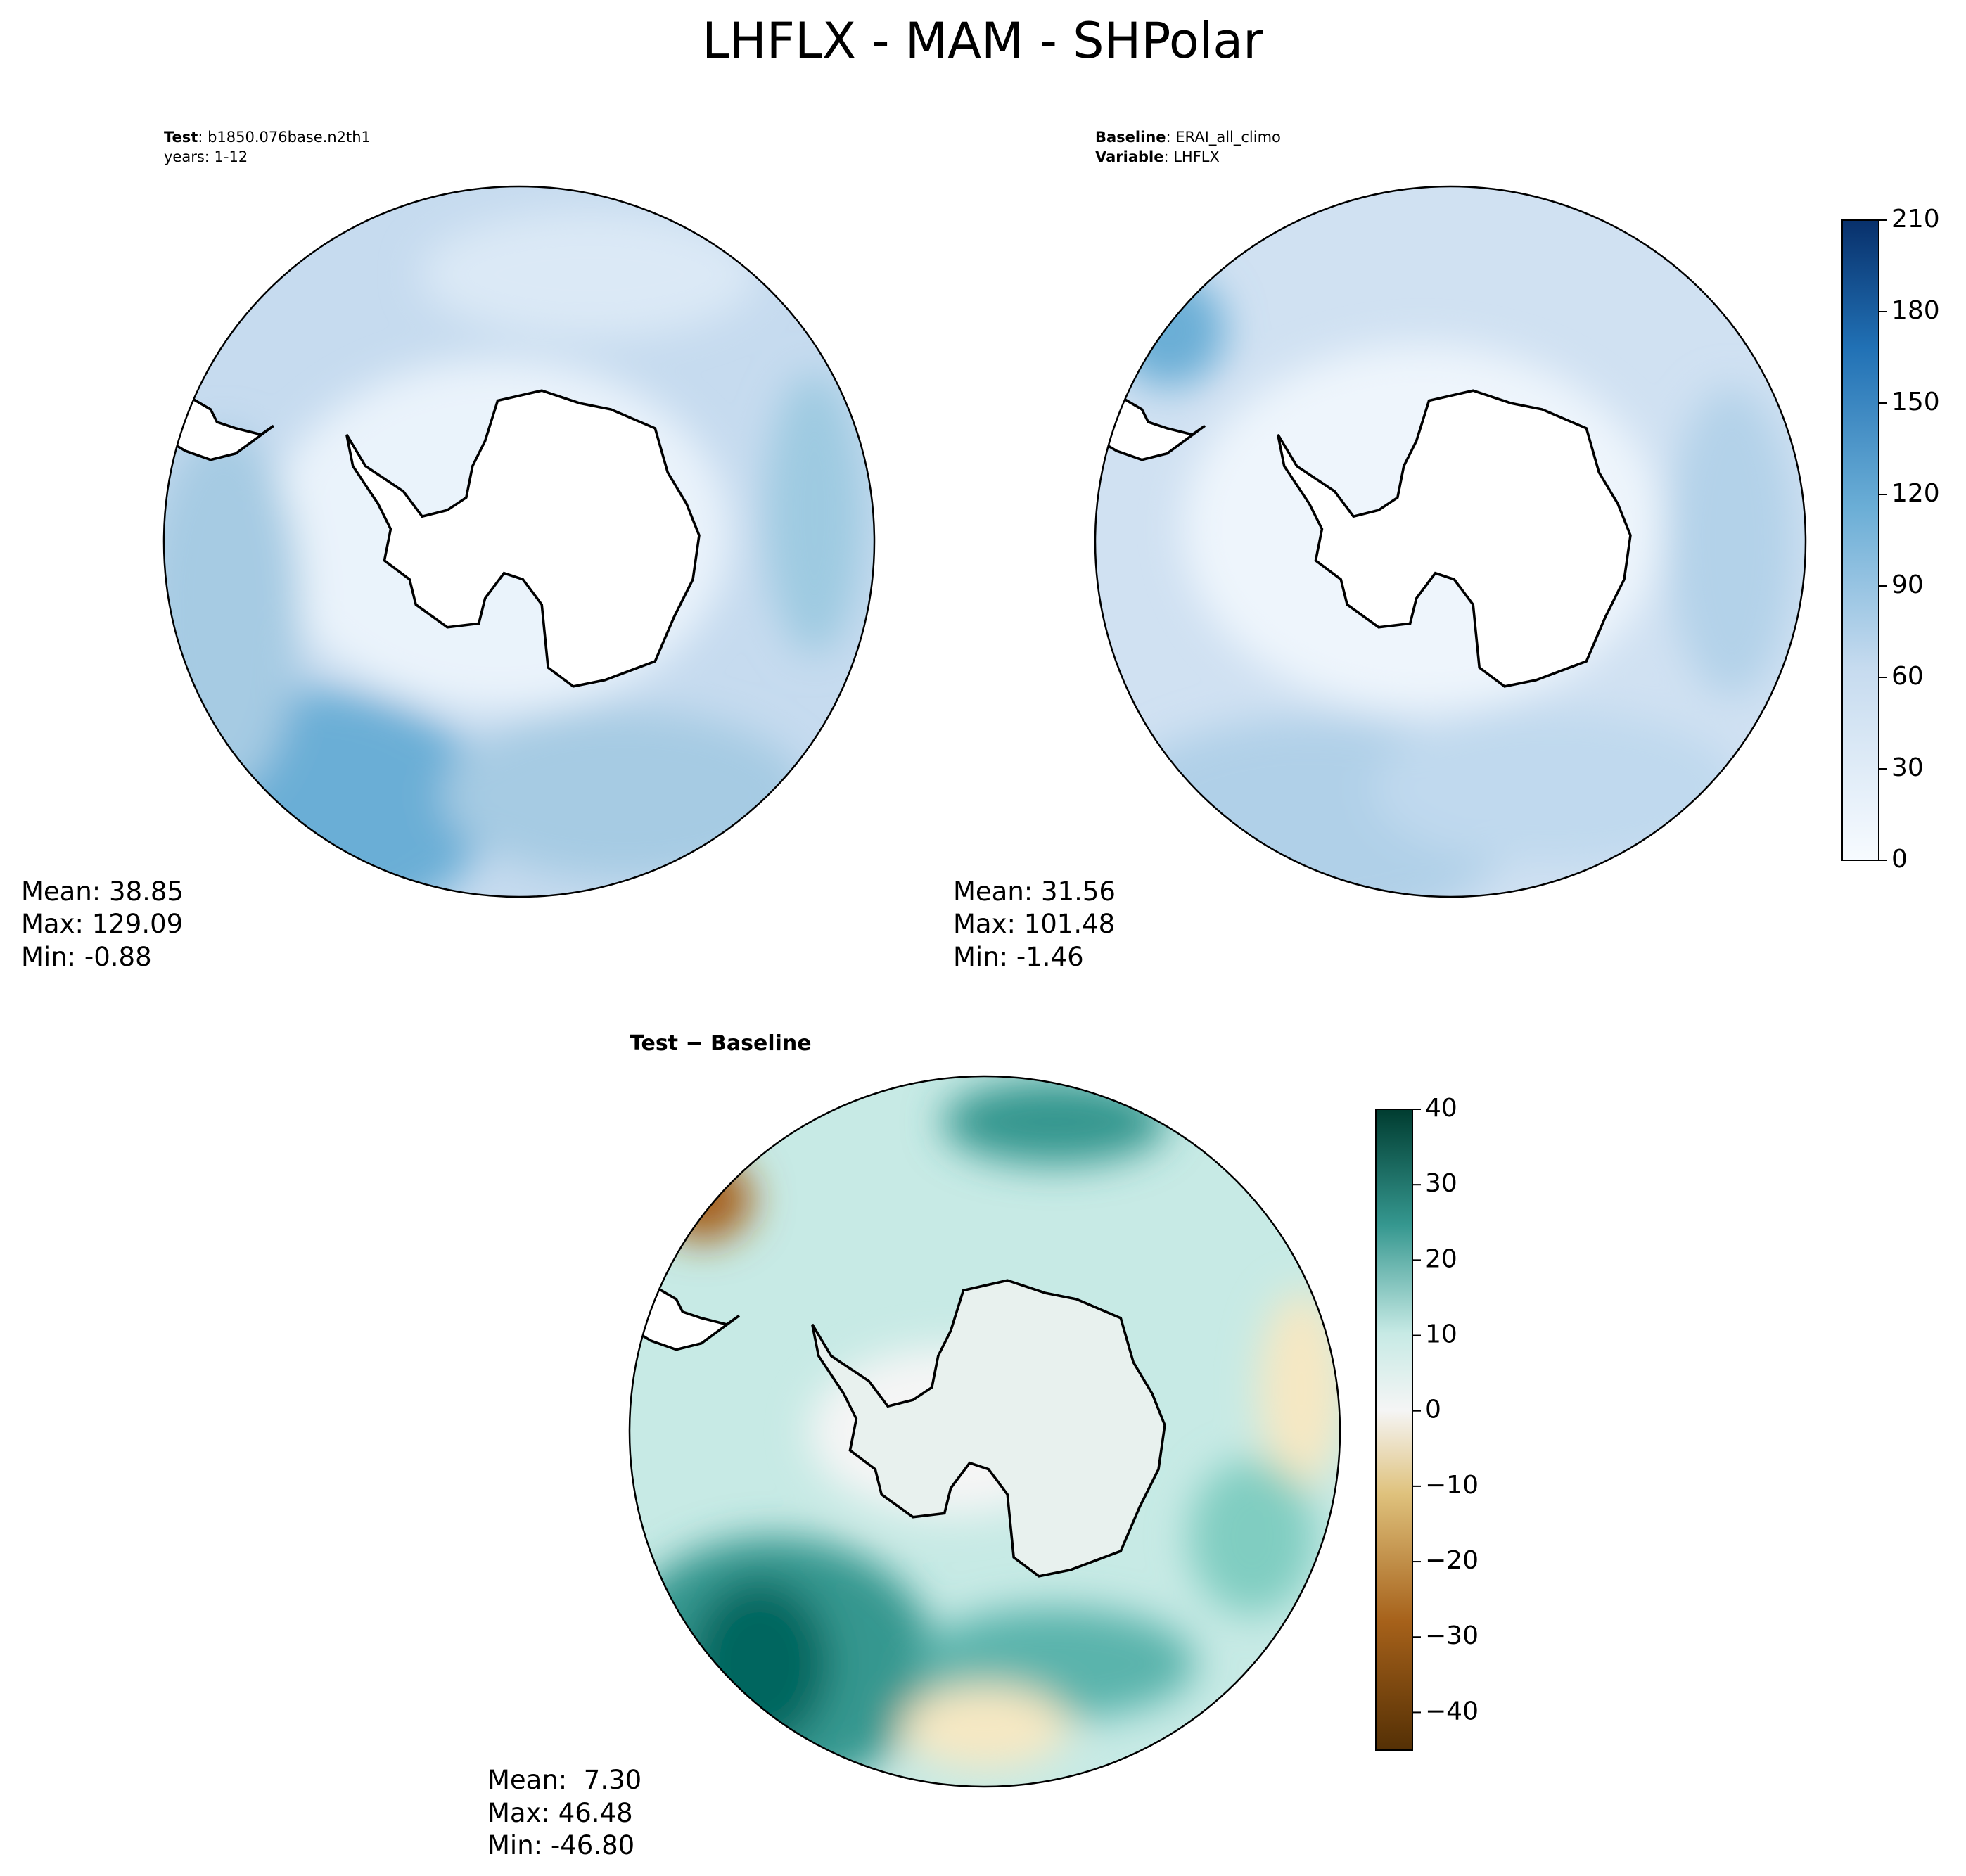 The image size is (1966, 1876). Describe the element at coordinates (1452, 1485) in the screenshot. I see `colorbar-tick-label: −10` at that location.